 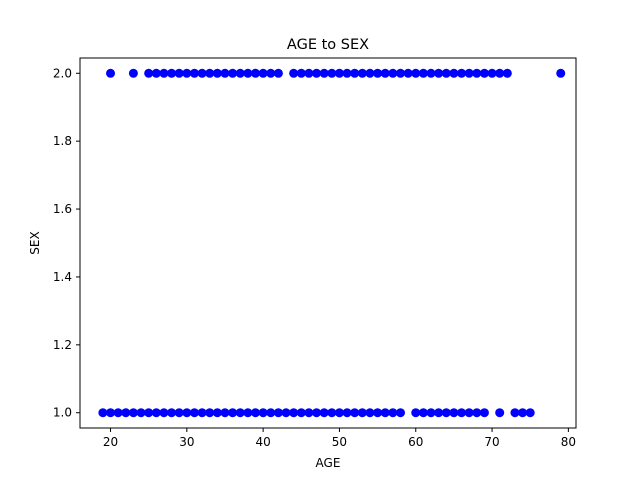 What do you see at coordinates (328, 463) in the screenshot?
I see `x-axis-label: AGE` at bounding box center [328, 463].